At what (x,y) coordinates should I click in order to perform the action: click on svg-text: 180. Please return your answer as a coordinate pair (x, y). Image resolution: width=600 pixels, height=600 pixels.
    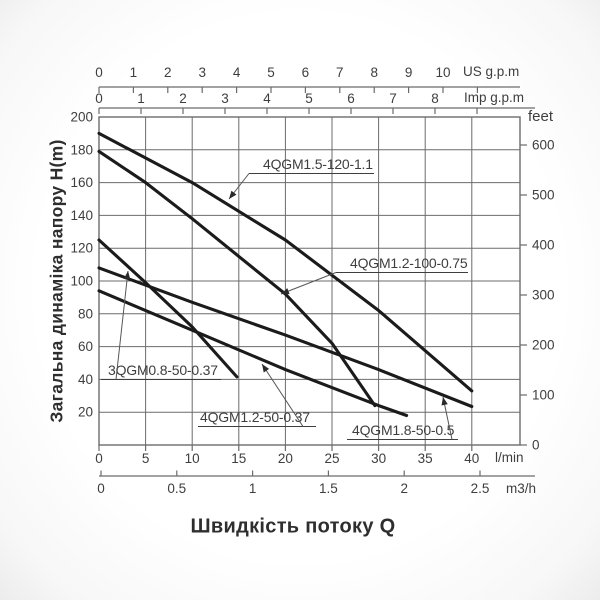
    Looking at the image, I should click on (81, 149).